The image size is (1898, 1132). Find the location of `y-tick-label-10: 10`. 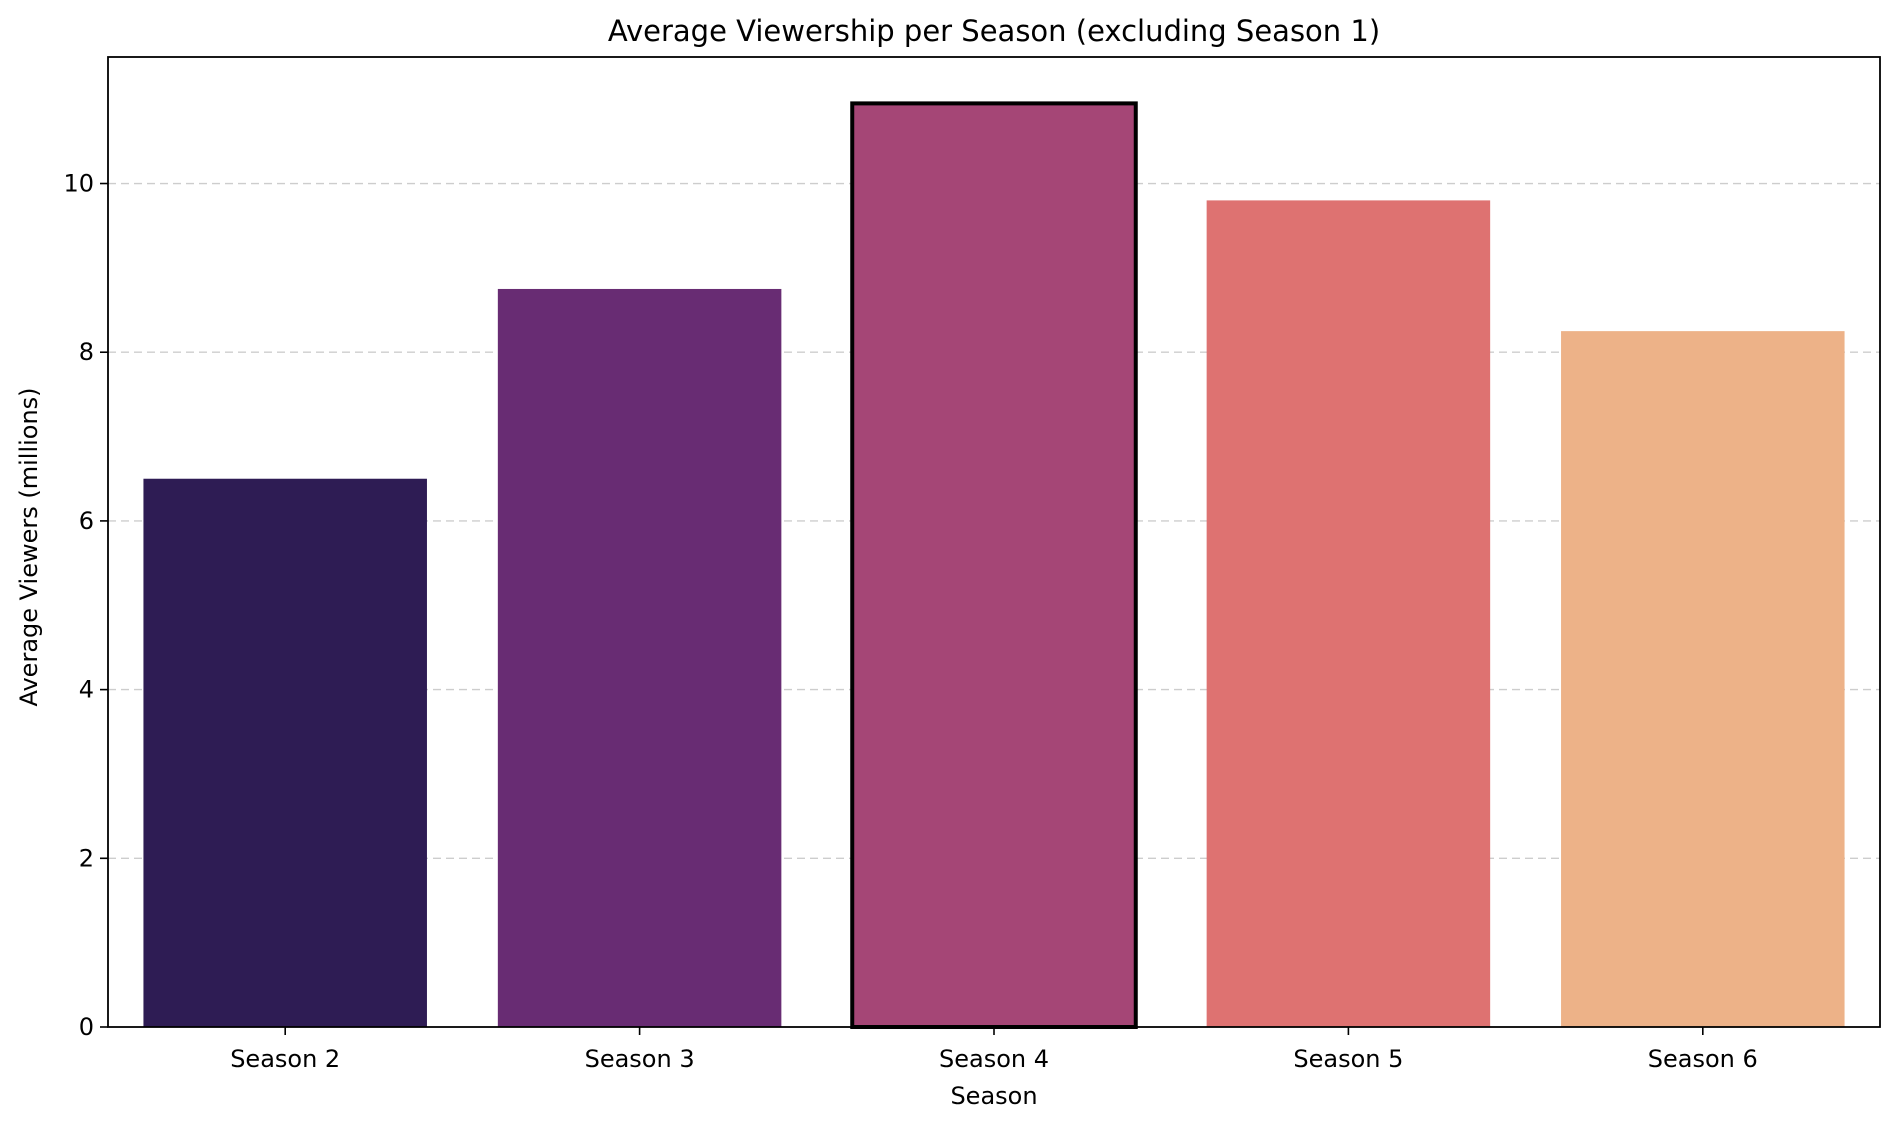

y-tick-label-10: 10 is located at coordinates (78, 184).